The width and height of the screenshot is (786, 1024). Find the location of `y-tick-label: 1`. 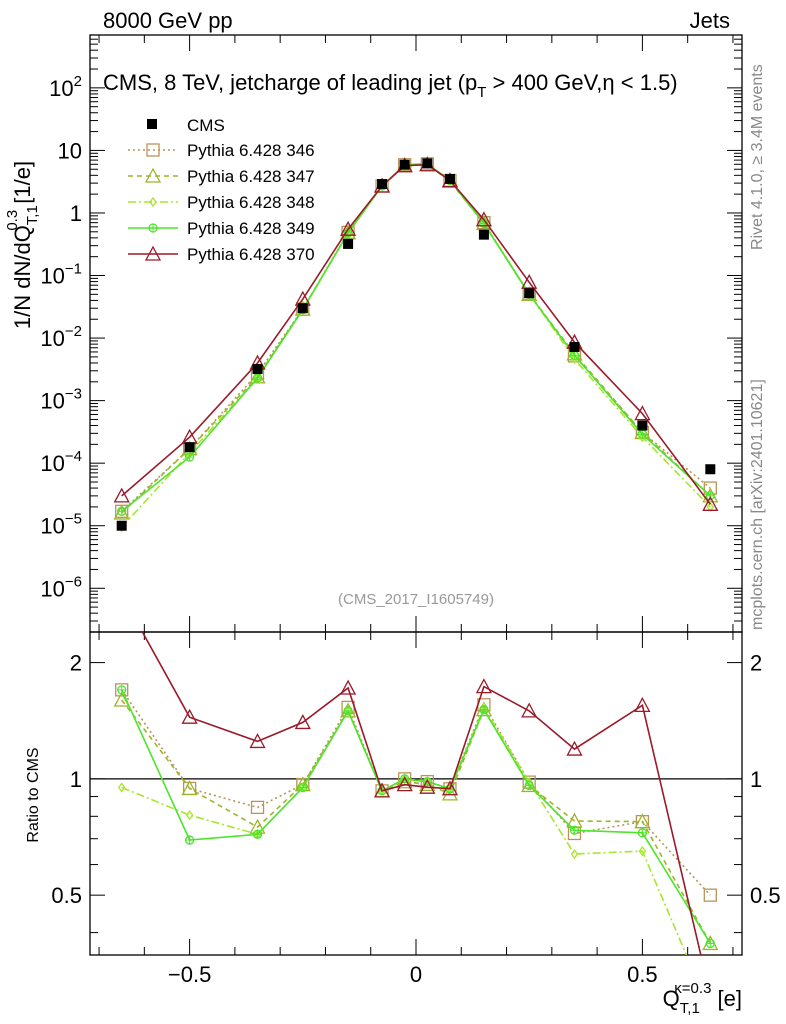

y-tick-label: 1 is located at coordinates (76, 213).